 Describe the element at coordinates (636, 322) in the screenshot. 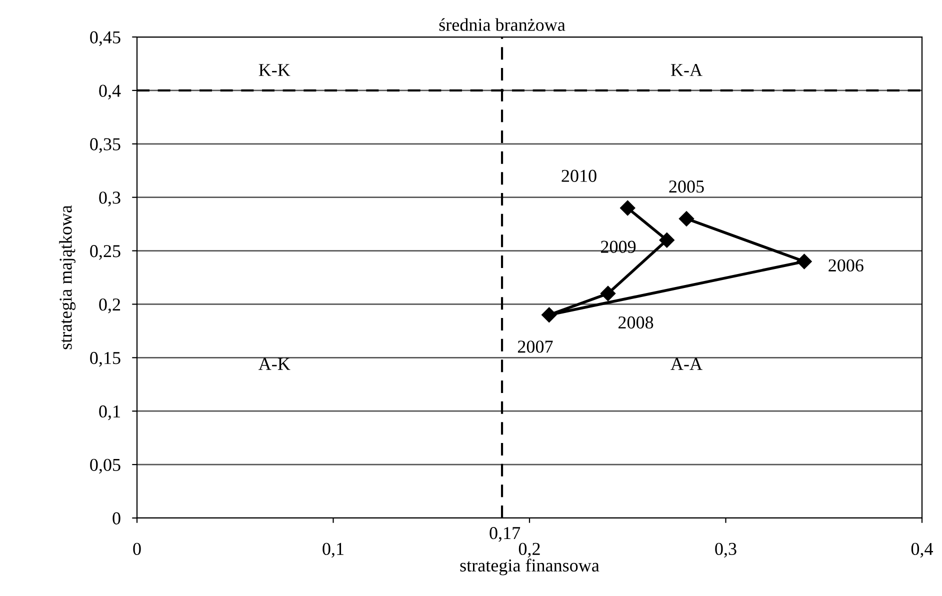

I see `annotation: 2008` at that location.